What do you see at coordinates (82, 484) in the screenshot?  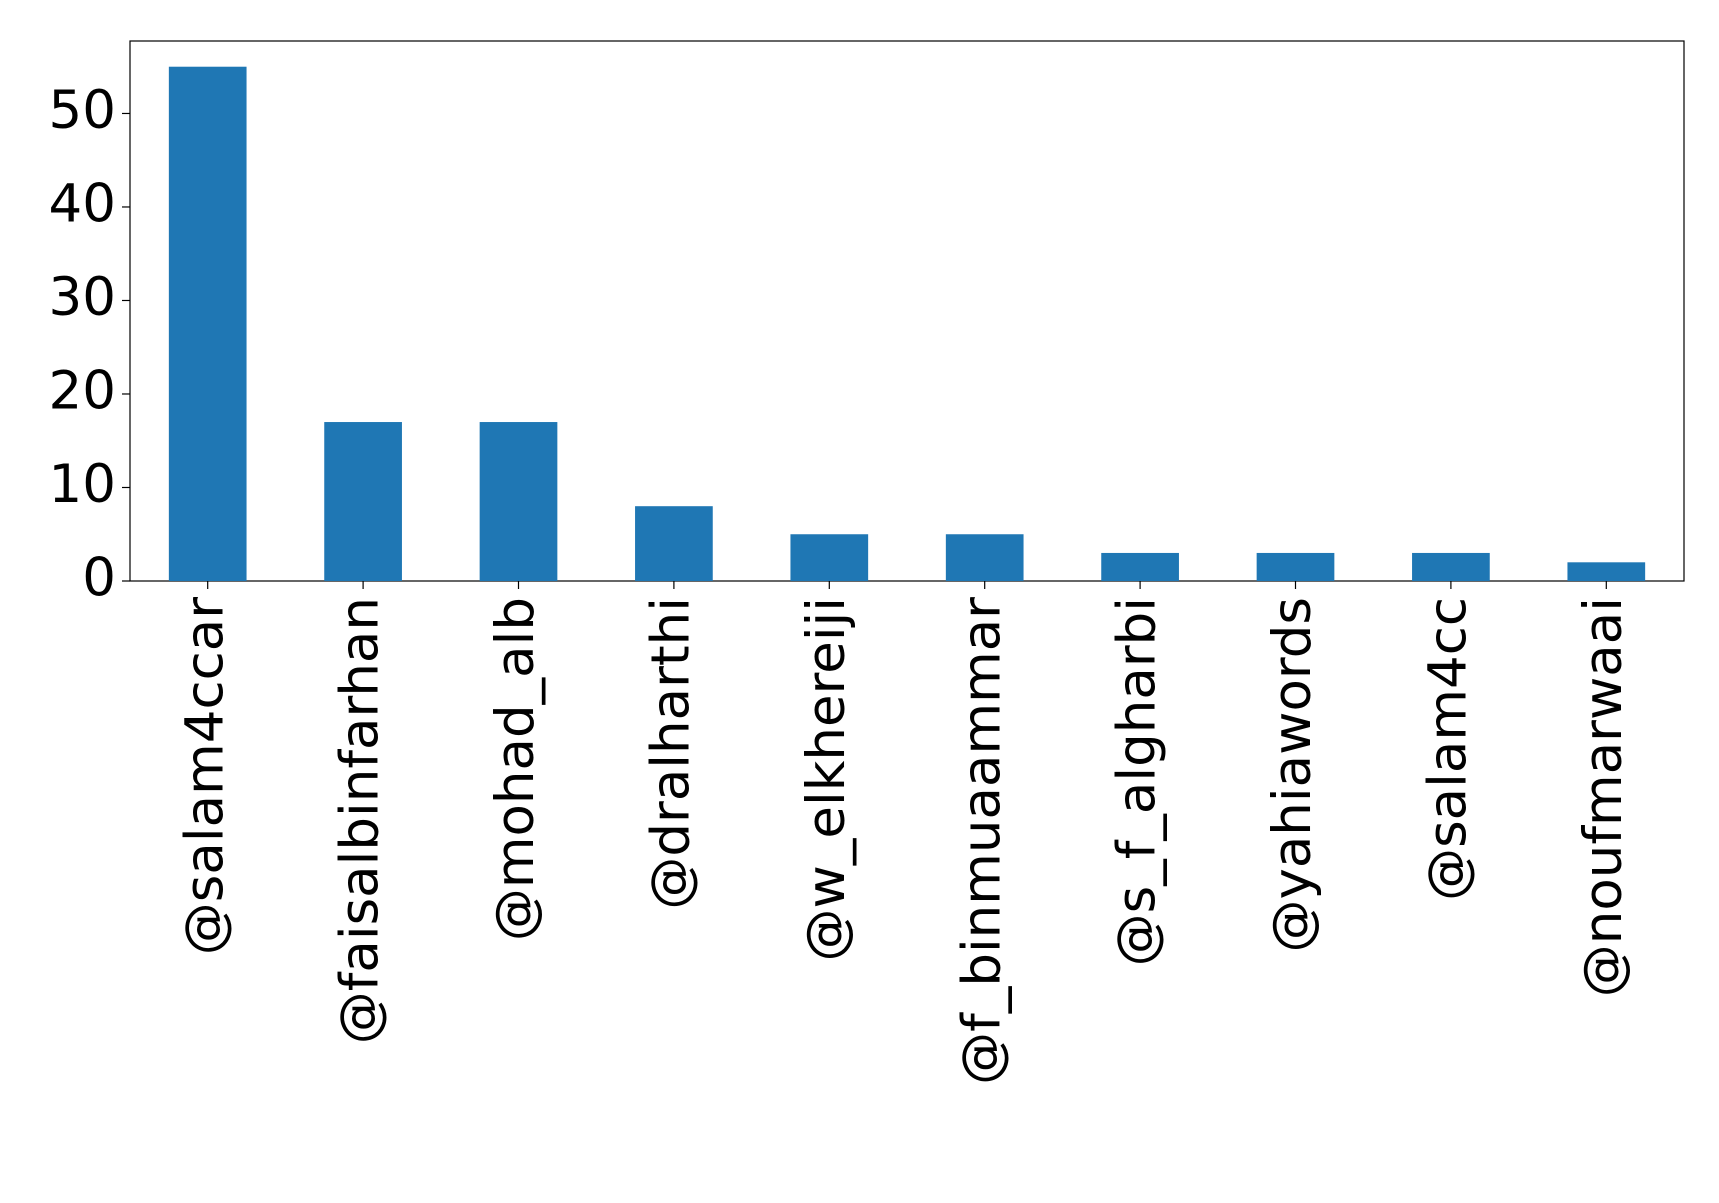 I see `y-tick-label: 10` at bounding box center [82, 484].